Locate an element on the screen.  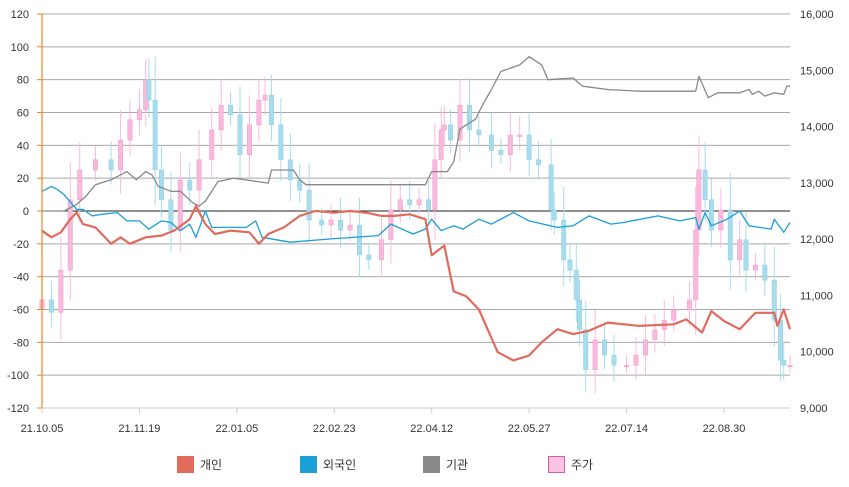
left-axis-label: -120 is located at coordinates (18, 409).